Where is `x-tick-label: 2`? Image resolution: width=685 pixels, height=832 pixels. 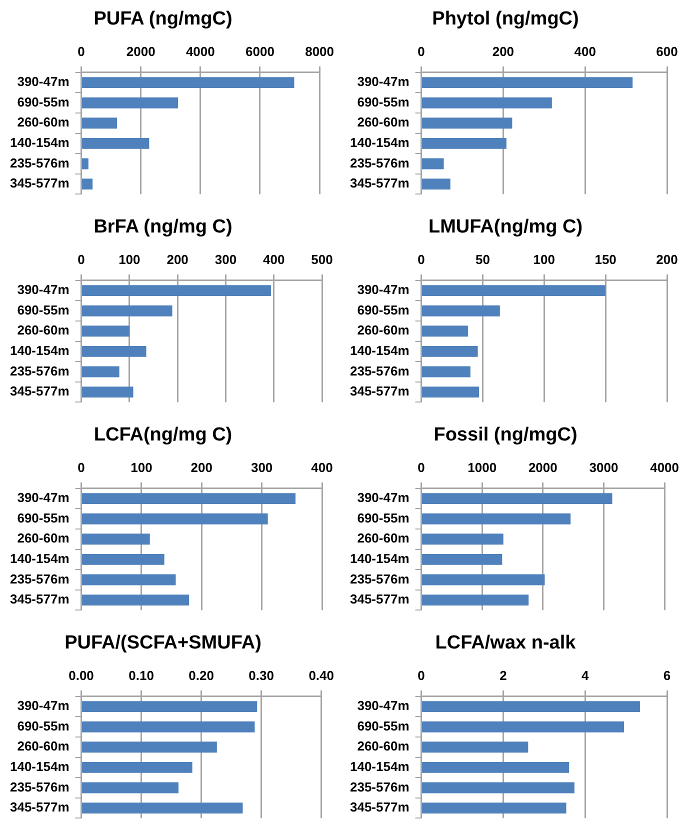 x-tick-label: 2 is located at coordinates (503, 676).